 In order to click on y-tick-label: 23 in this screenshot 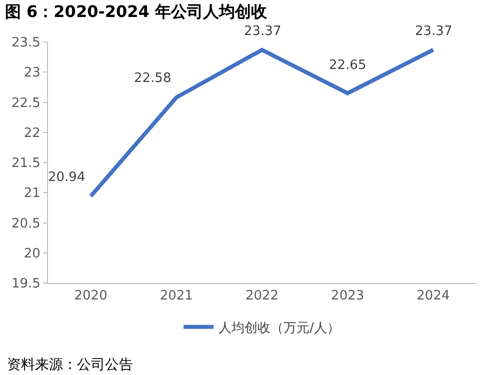, I will do `click(32, 73)`.